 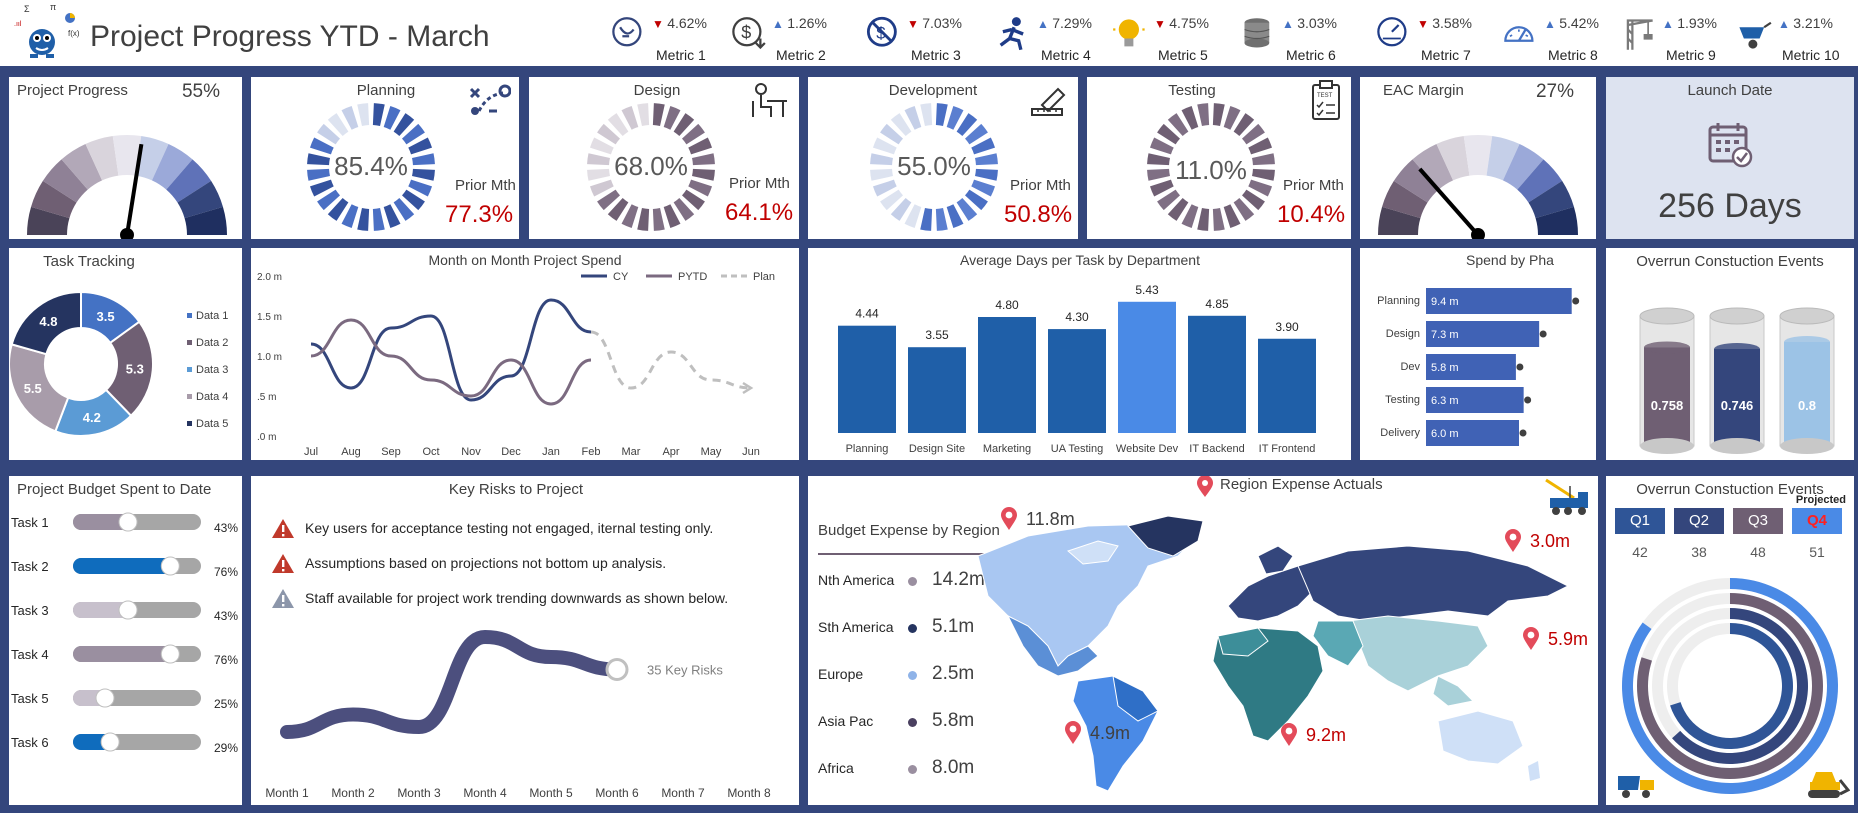 I want to click on risk-trend-line, so click(x=452, y=684).